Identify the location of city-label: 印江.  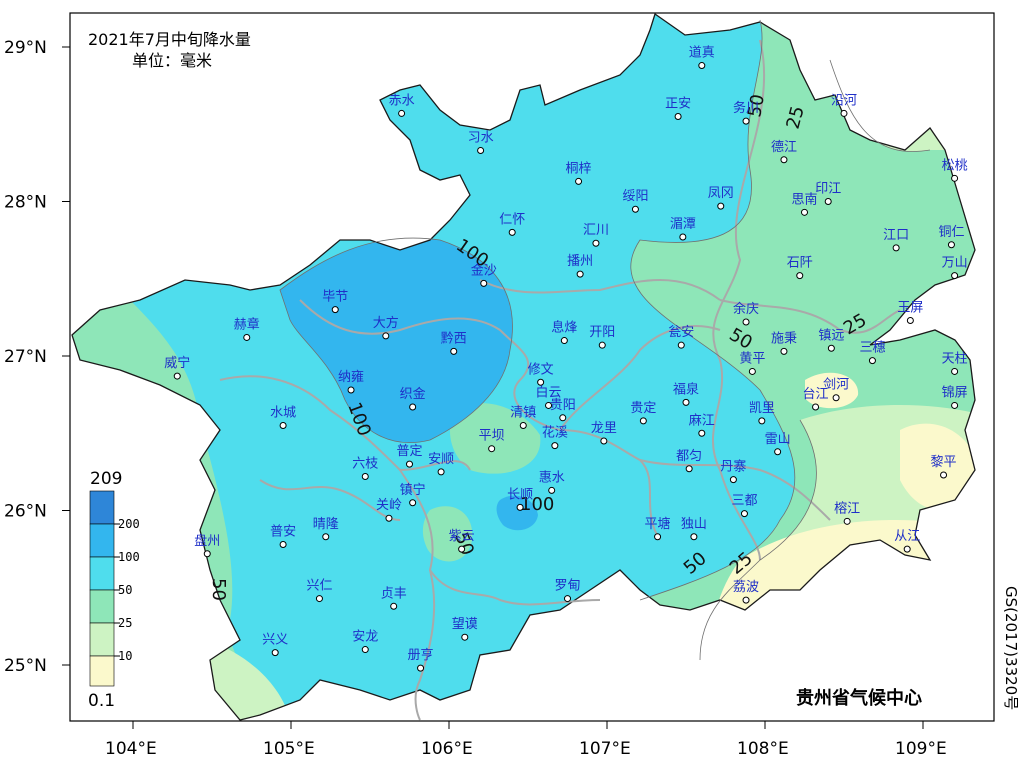
(828, 189).